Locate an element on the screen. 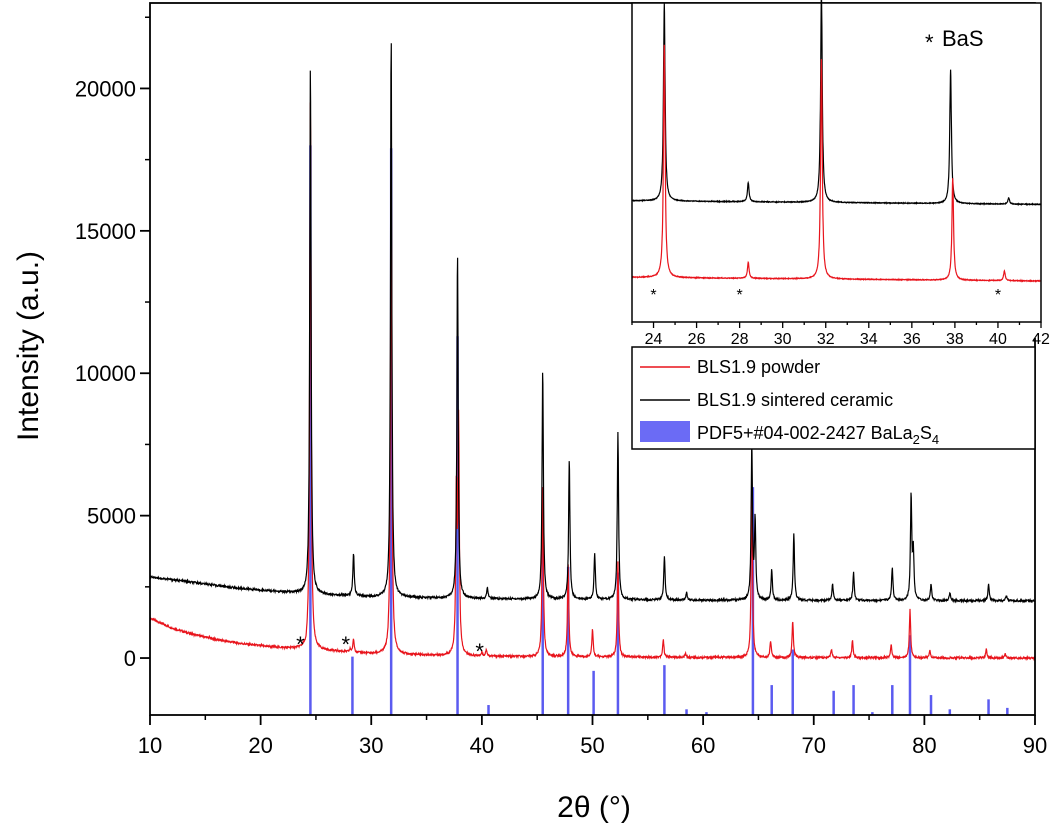 This screenshot has width=1053, height=831. y-tick-label: 20000 is located at coordinates (105, 88).